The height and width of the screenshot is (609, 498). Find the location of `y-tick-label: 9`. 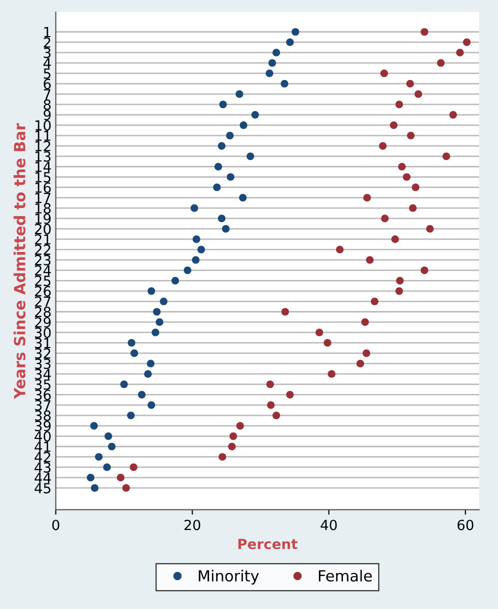

y-tick-label: 9 is located at coordinates (47, 115).